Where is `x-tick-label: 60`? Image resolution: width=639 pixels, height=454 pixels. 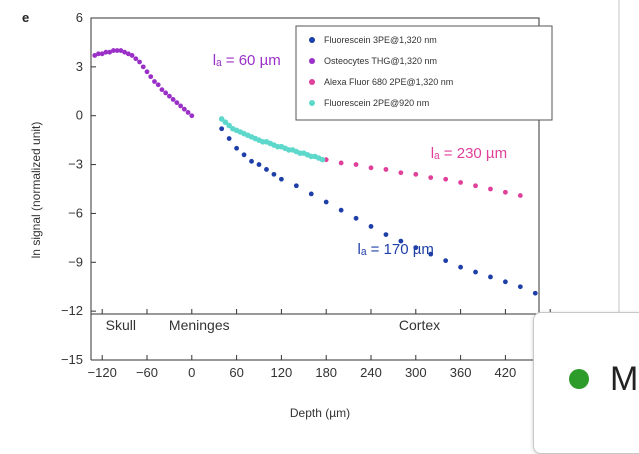 x-tick-label: 60 is located at coordinates (236, 372).